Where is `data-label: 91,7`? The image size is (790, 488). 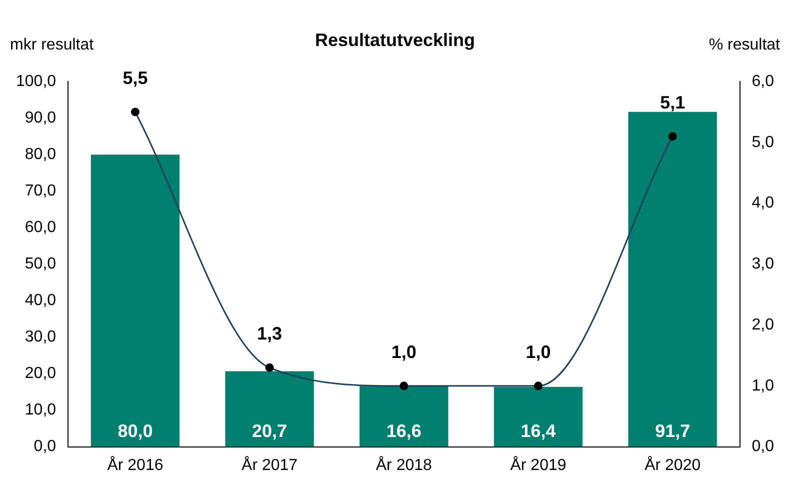 data-label: 91,7 is located at coordinates (672, 430).